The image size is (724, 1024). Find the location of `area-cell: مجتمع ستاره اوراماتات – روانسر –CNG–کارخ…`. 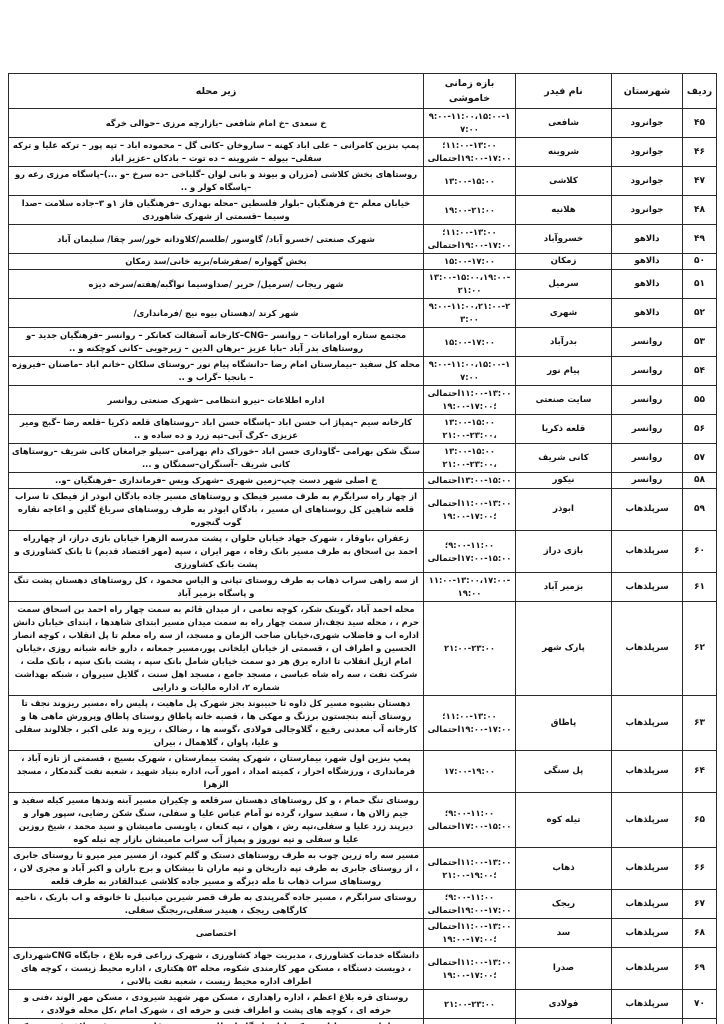

area-cell: مجتمع ستاره اوراماتات – روانسر –CNG–کارخ… is located at coordinates (216, 342).